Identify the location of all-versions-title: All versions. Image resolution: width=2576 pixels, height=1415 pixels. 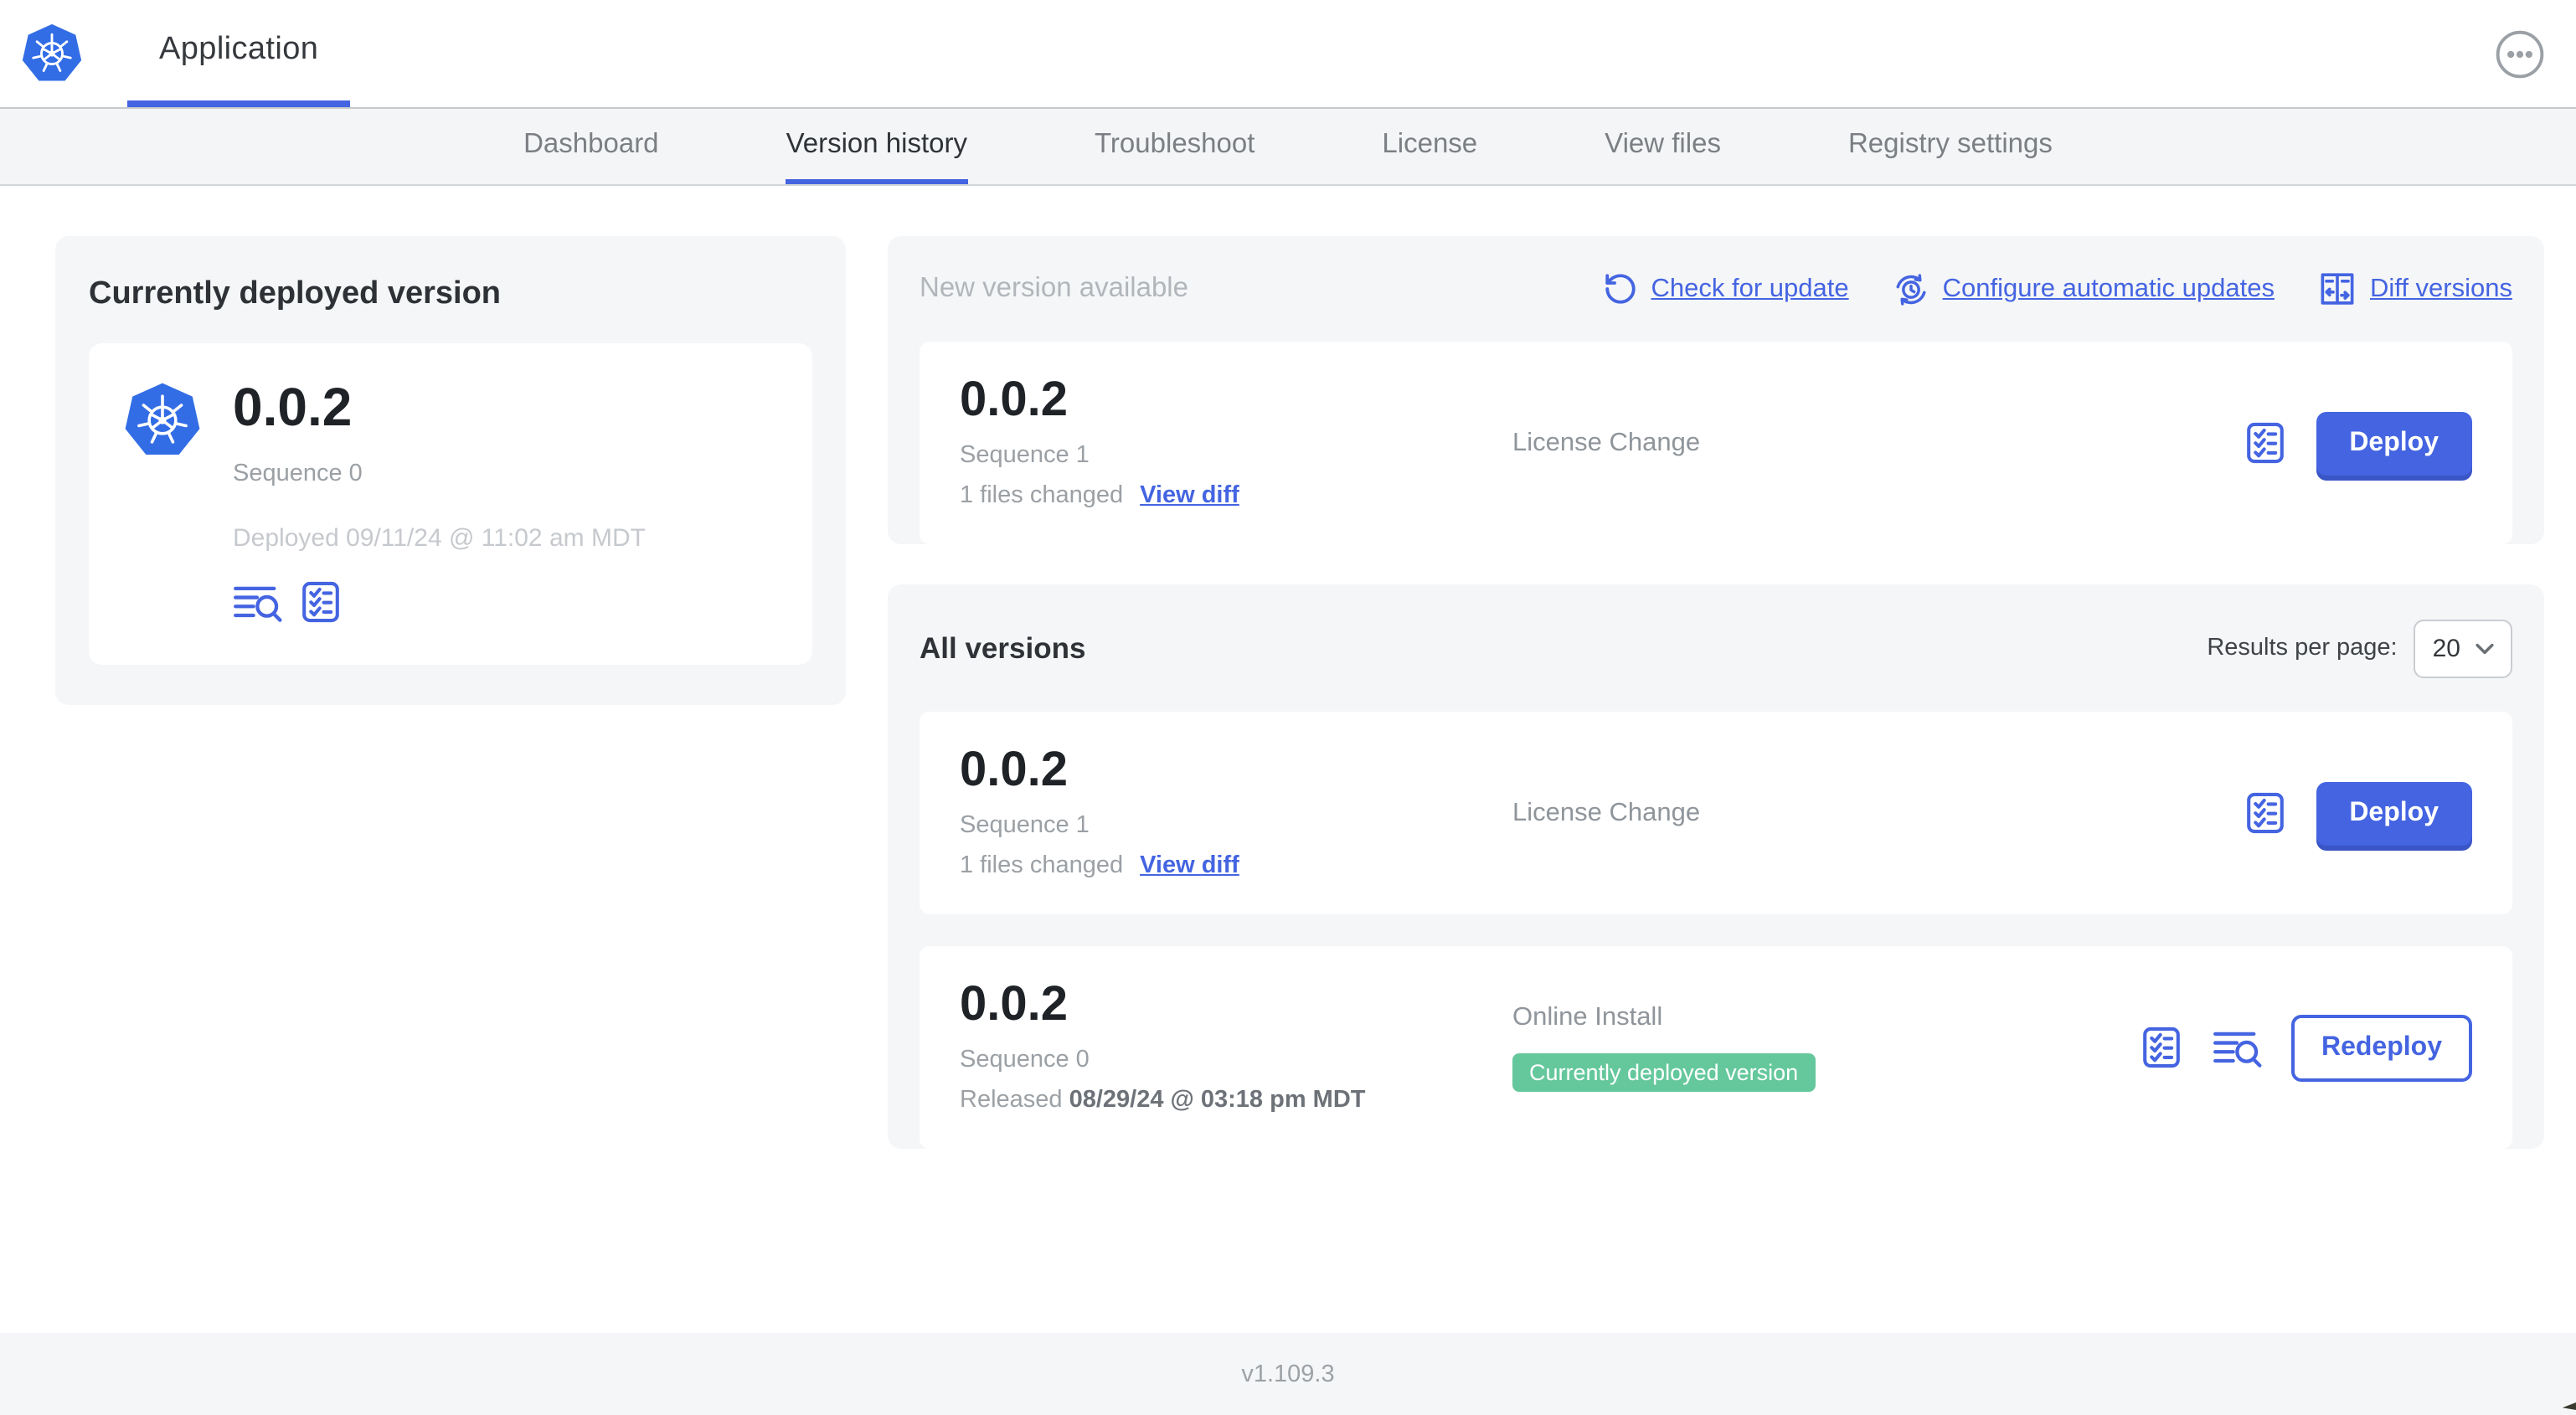
(1003, 647).